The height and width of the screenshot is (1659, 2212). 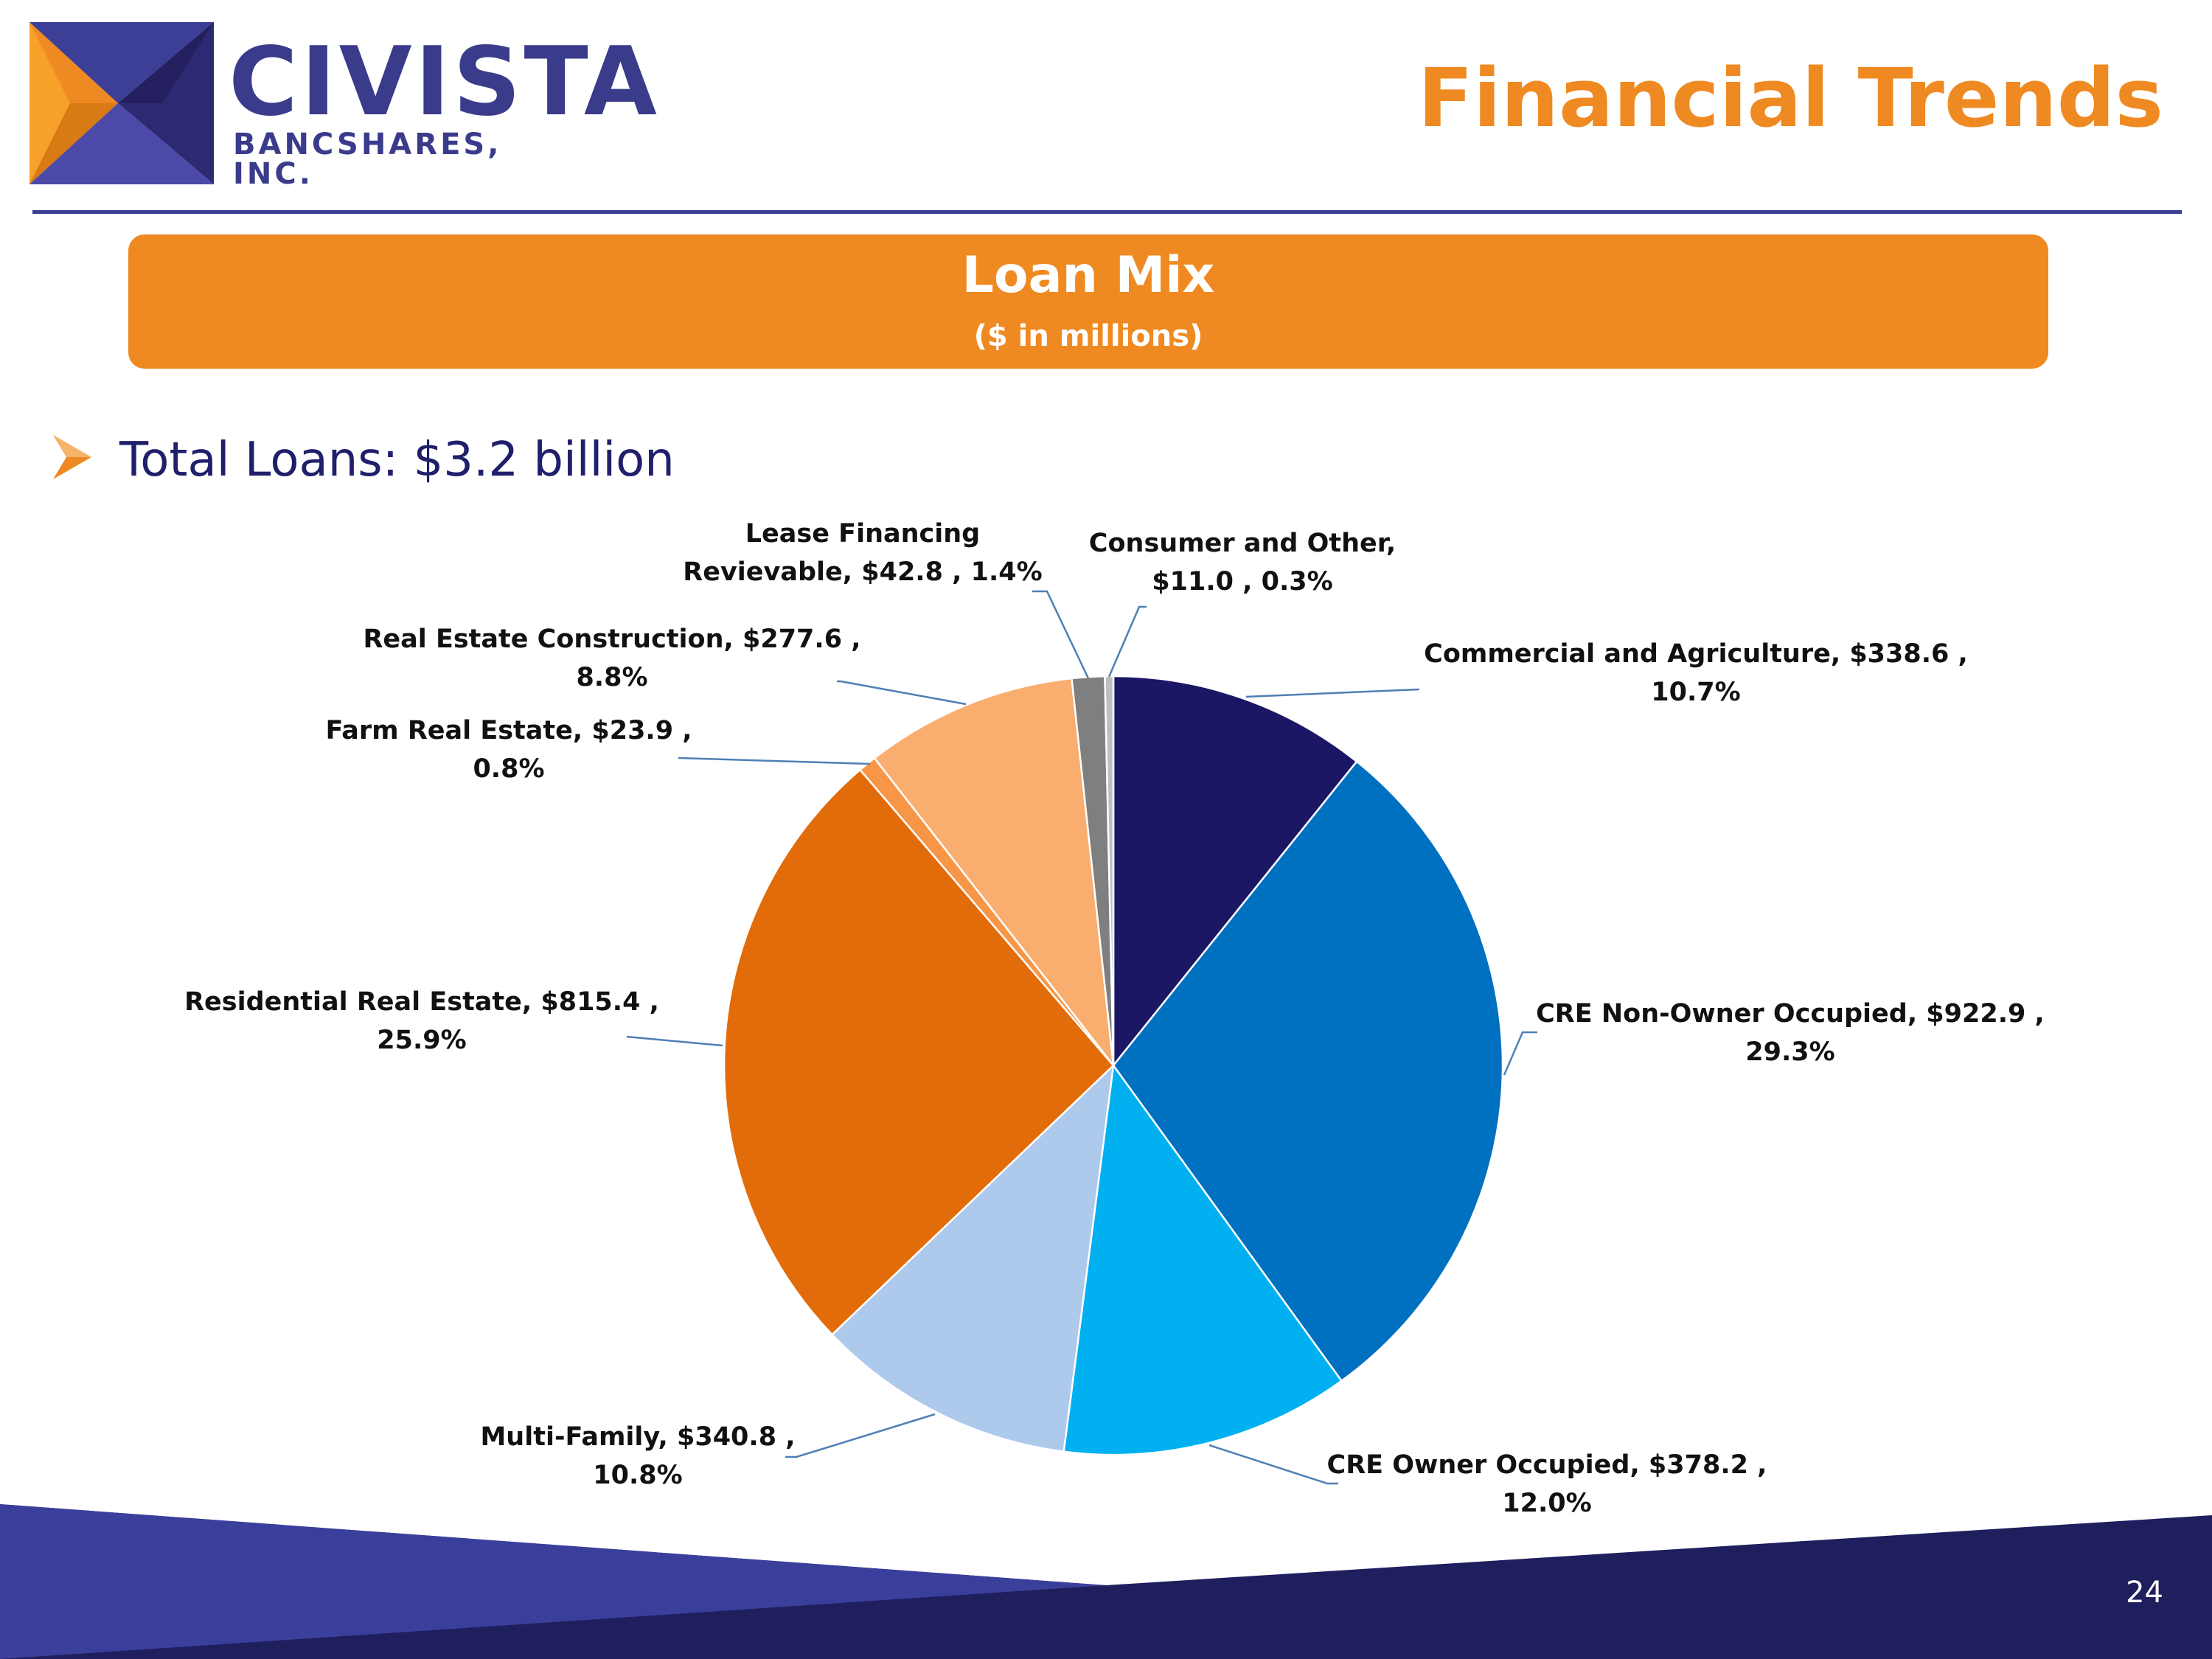 I want to click on data-label: Consumer and Other, $11.0 , 0.3%, so click(x=1242, y=563).